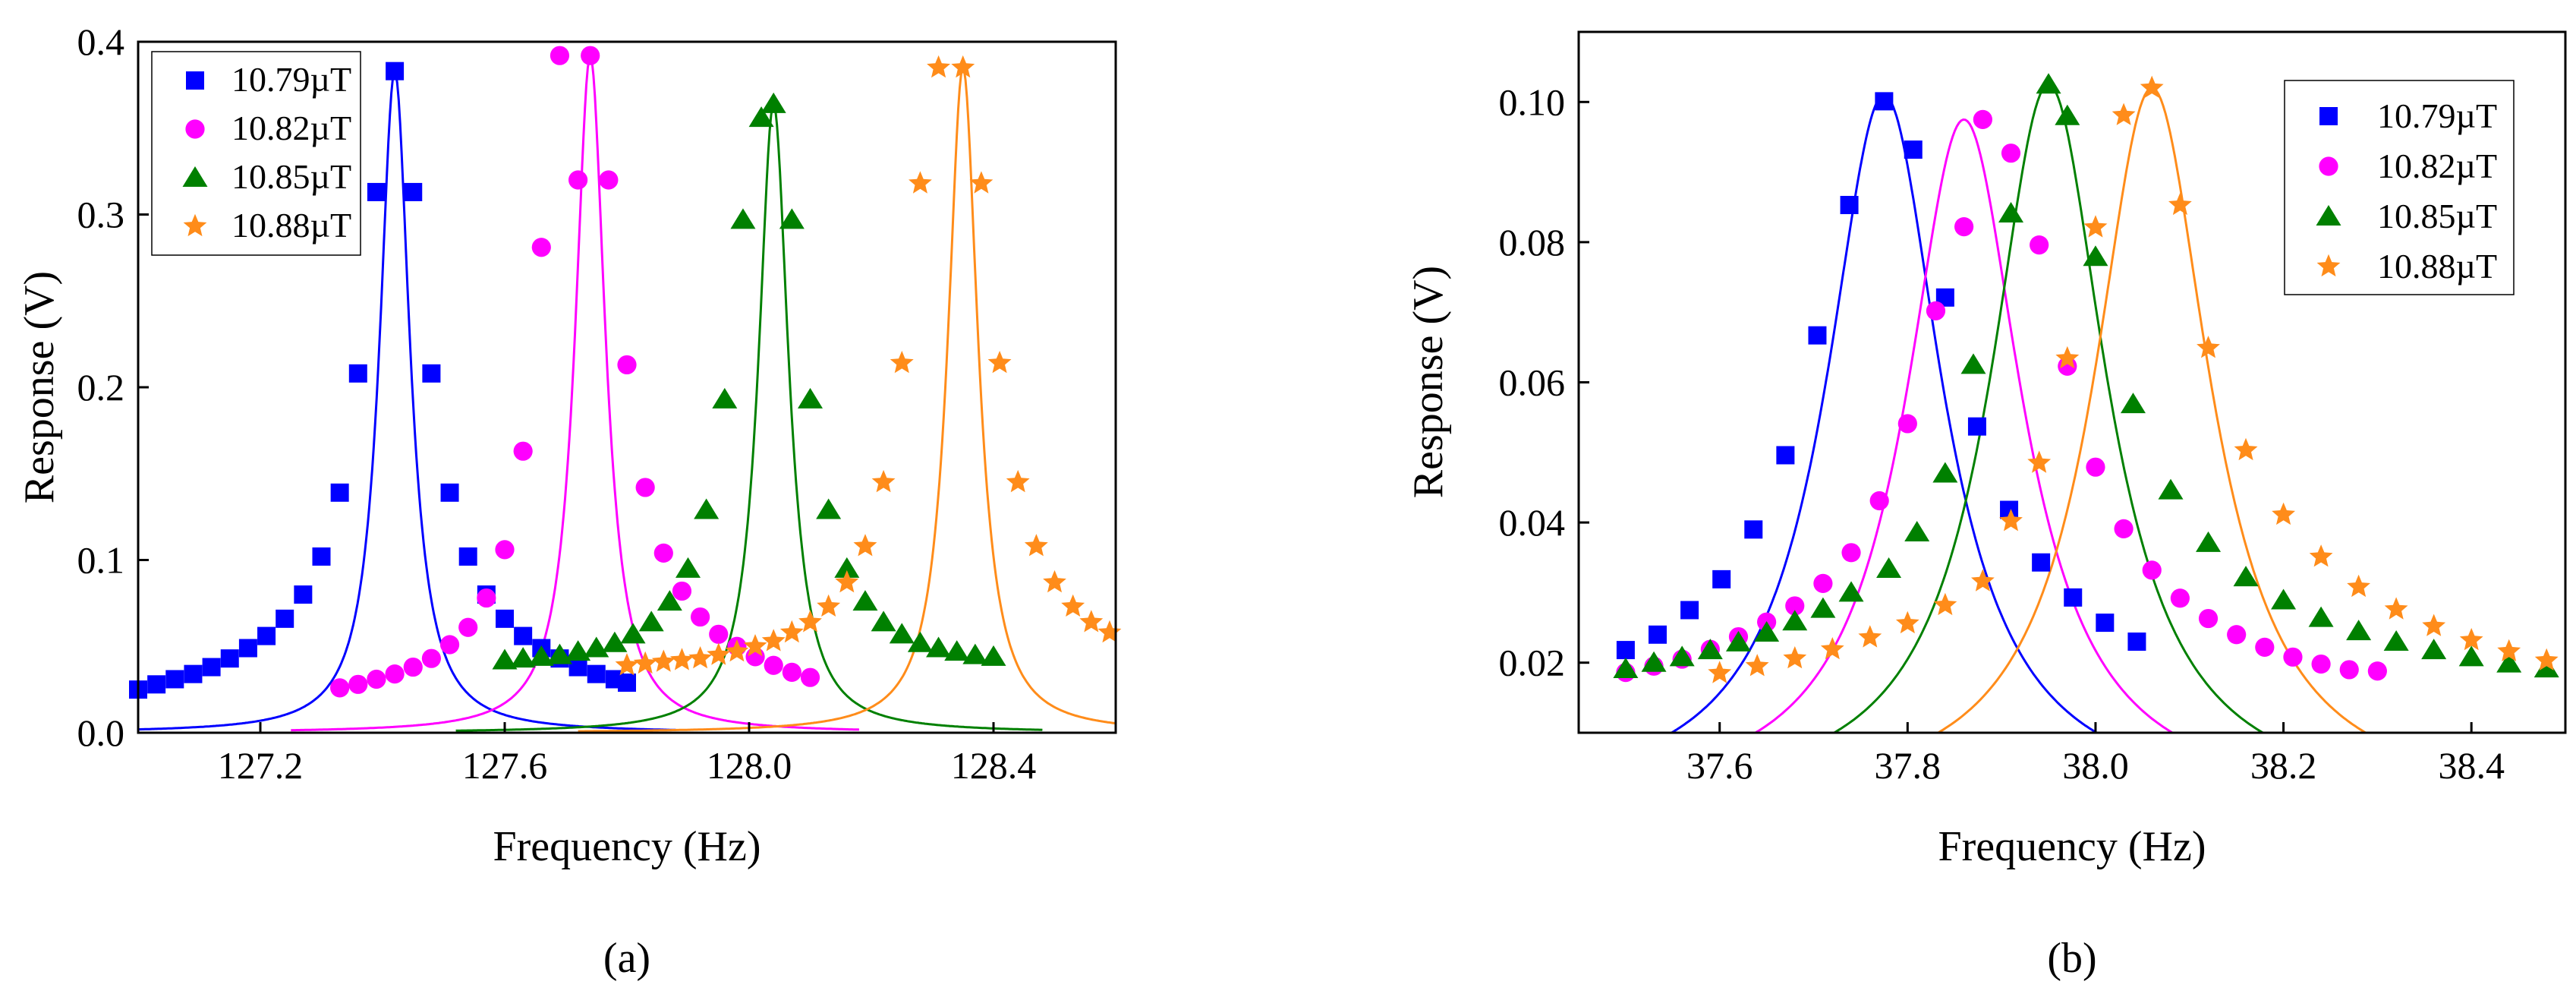 This screenshot has height=997, width=2576. Describe the element at coordinates (2437, 166) in the screenshot. I see `panel-b-legend-label: 10.82µT` at that location.